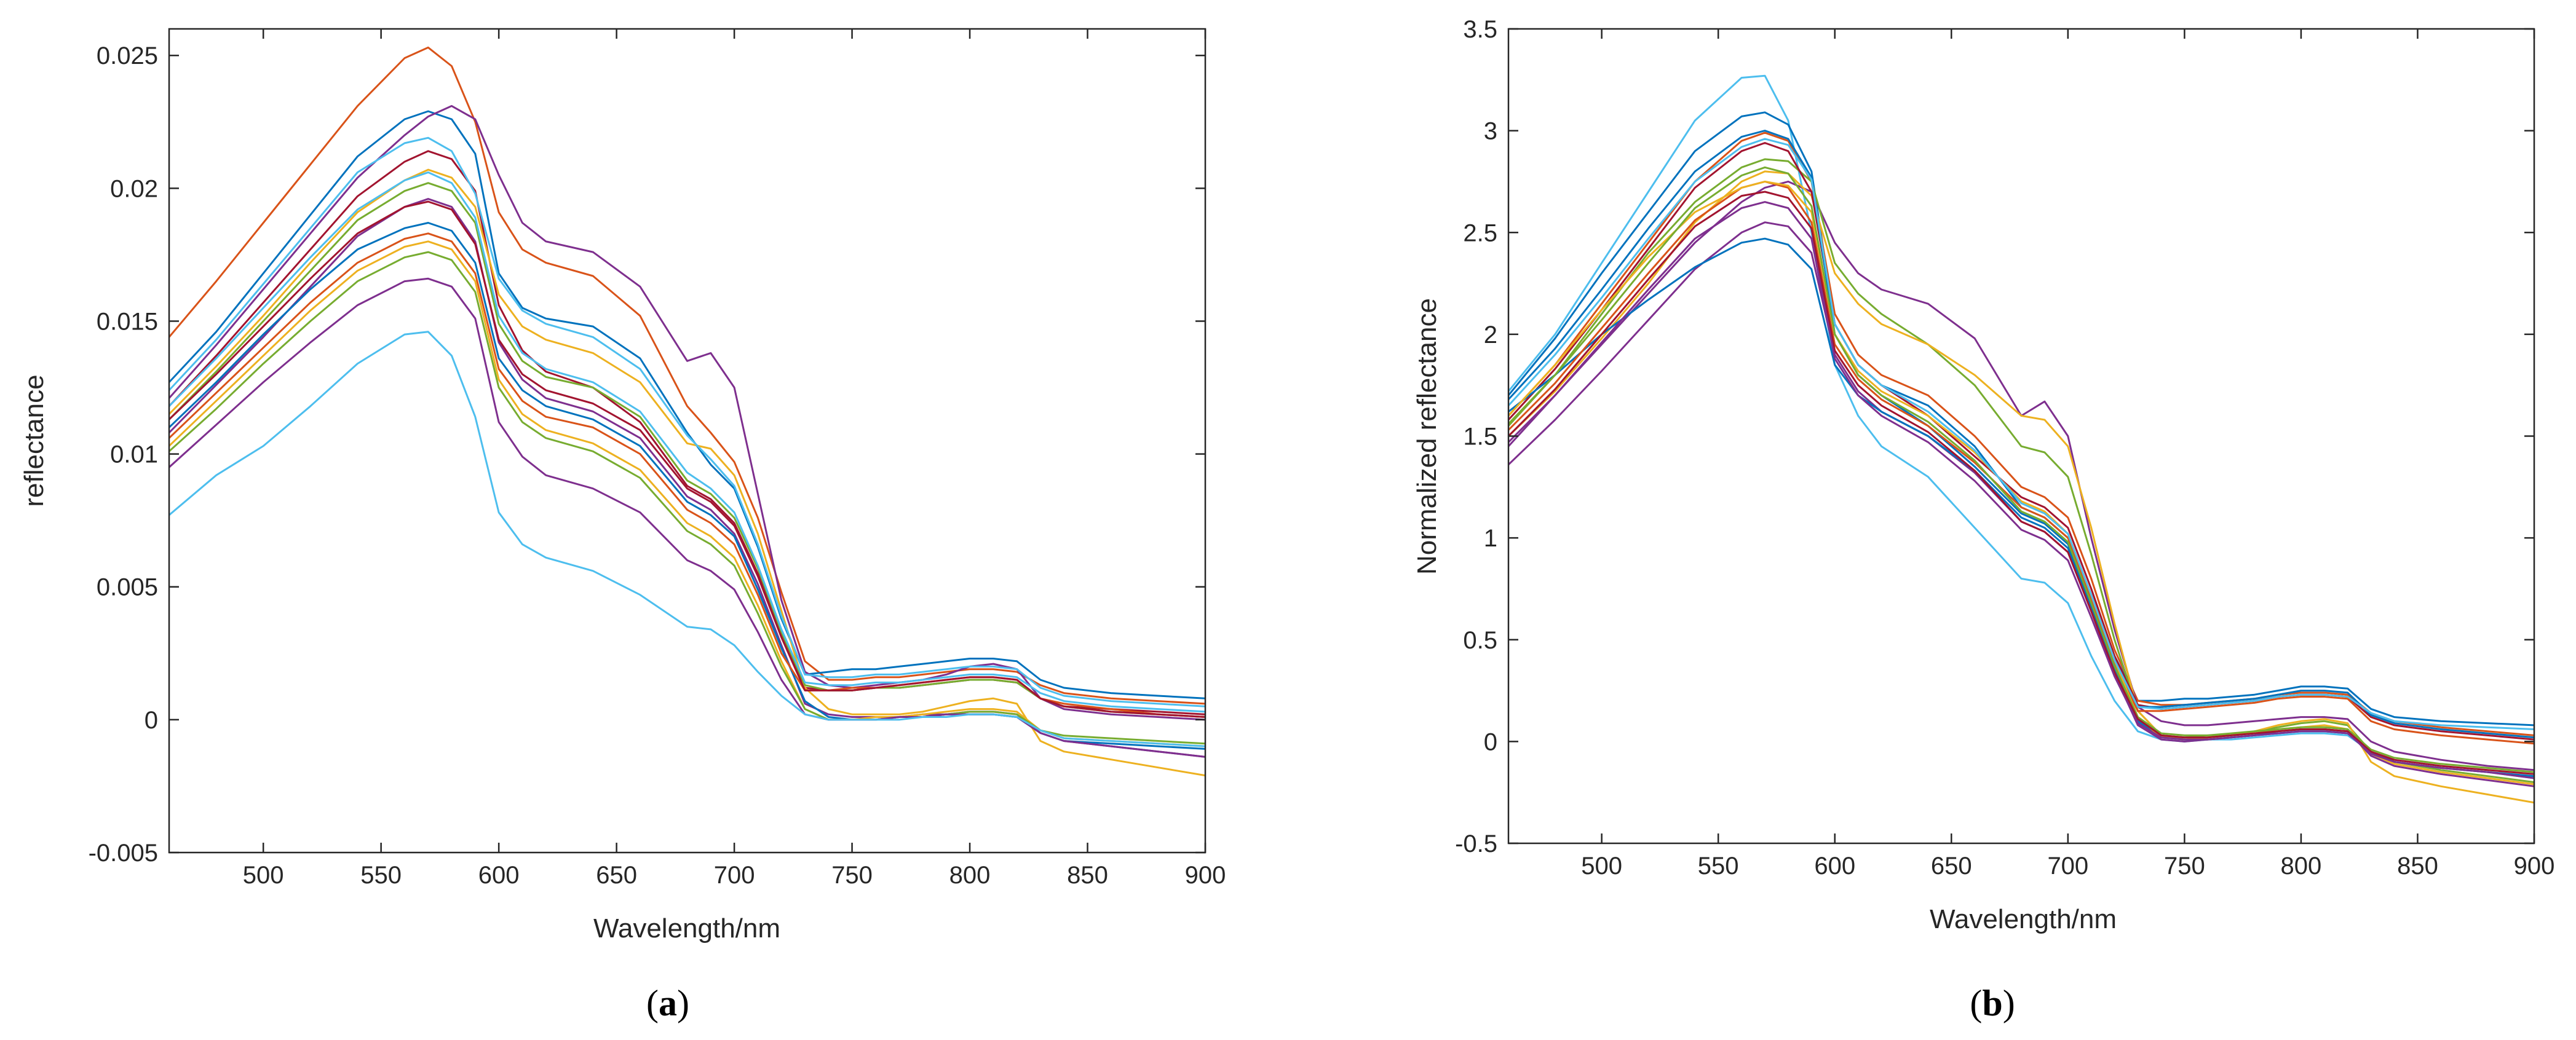  I want to click on panel-a-label-close: ), so click(683, 1003).